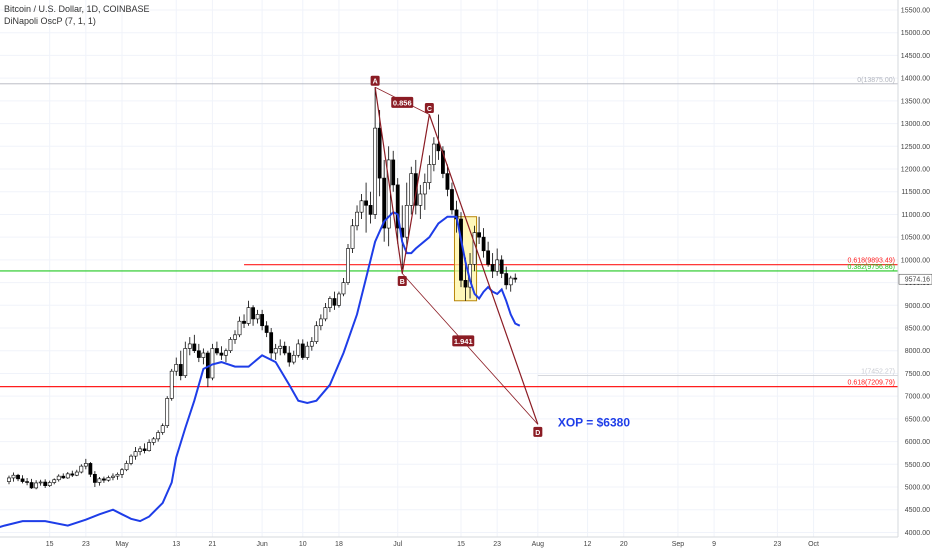 This screenshot has width=932, height=550. Describe the element at coordinates (429, 109) in the screenshot. I see `pattern-point-label: C` at that location.